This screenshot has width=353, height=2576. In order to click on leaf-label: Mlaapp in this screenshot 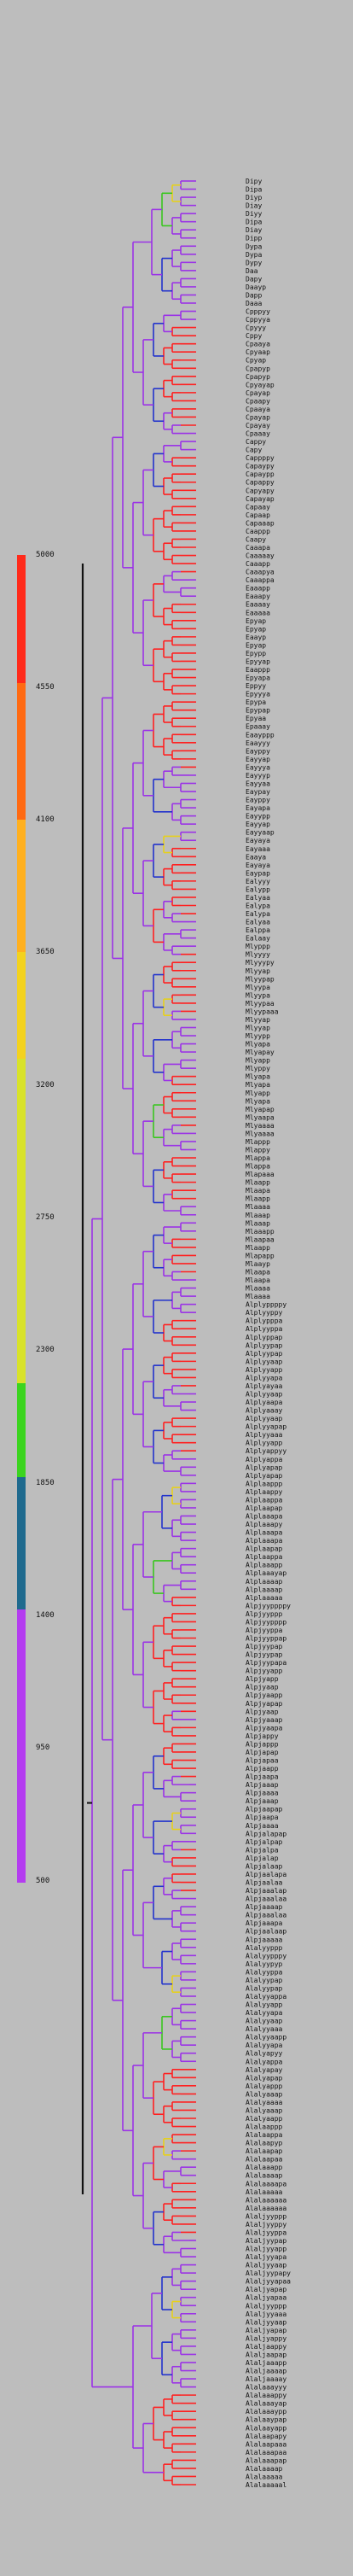, I will do `click(258, 1248)`.